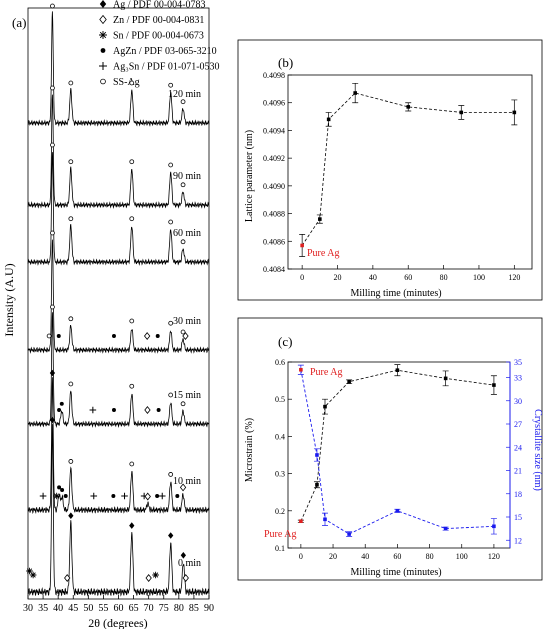  Describe the element at coordinates (518, 540) in the screenshot. I see `y-tick-label-right: 12` at that location.